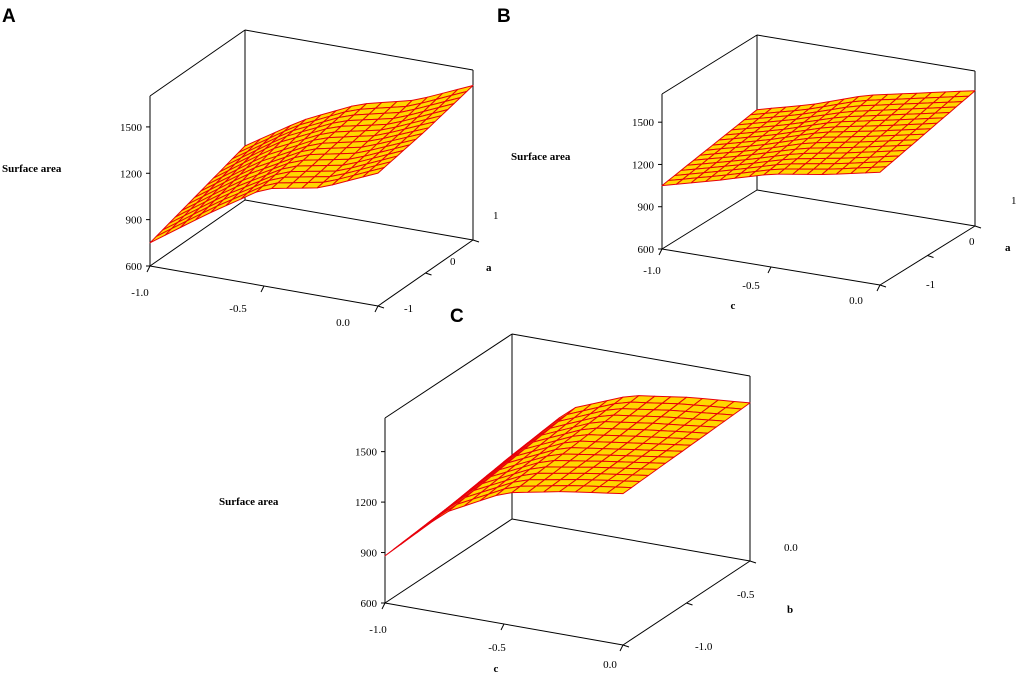 The height and width of the screenshot is (676, 1017). What do you see at coordinates (9, 16) in the screenshot?
I see `panel-label: A` at bounding box center [9, 16].